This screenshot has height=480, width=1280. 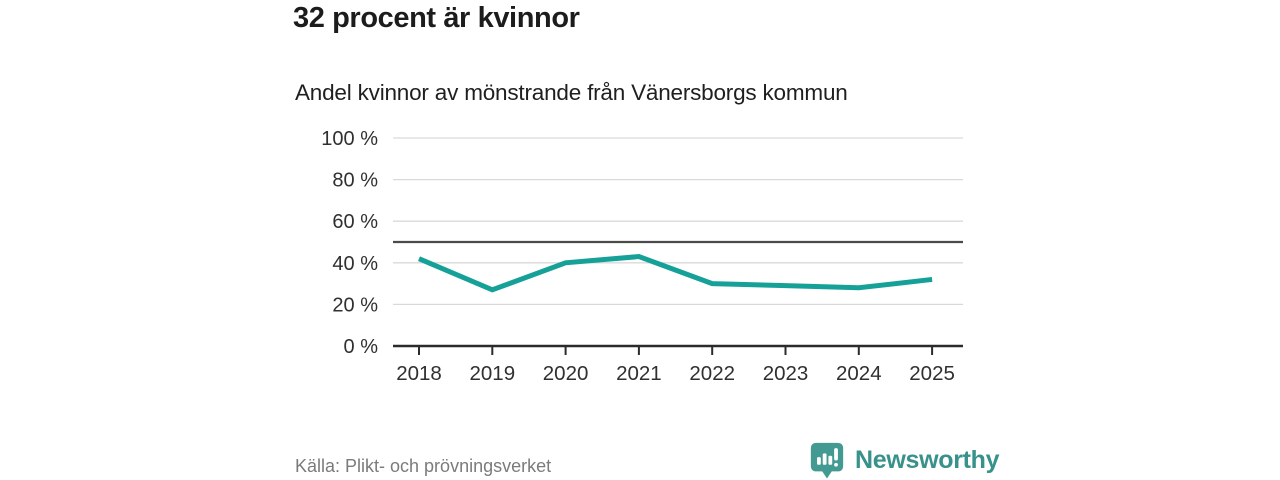 What do you see at coordinates (566, 373) in the screenshot?
I see `x-tick-label: 2020` at bounding box center [566, 373].